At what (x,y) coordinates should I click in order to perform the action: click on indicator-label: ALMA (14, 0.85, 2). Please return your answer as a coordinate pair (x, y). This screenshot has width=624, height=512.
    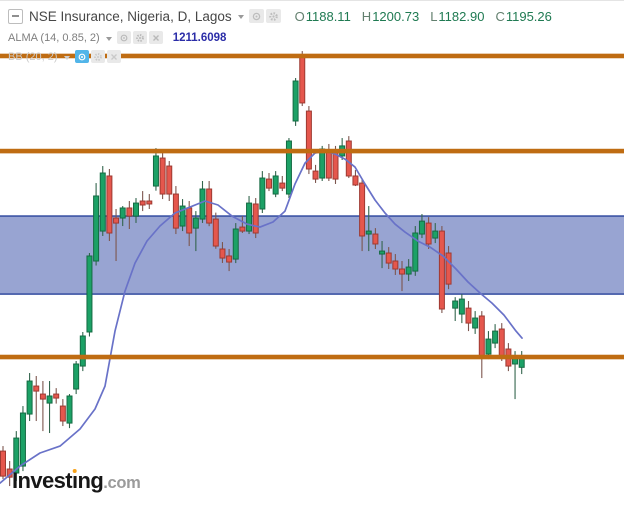
    Looking at the image, I should click on (54, 37).